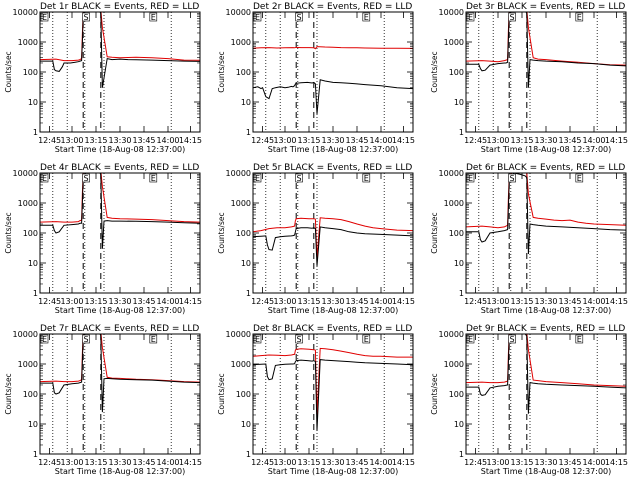  Describe the element at coordinates (332, 168) in the screenshot. I see `panel-title: Det 5r BLACK = Events, RED = LLD` at that location.